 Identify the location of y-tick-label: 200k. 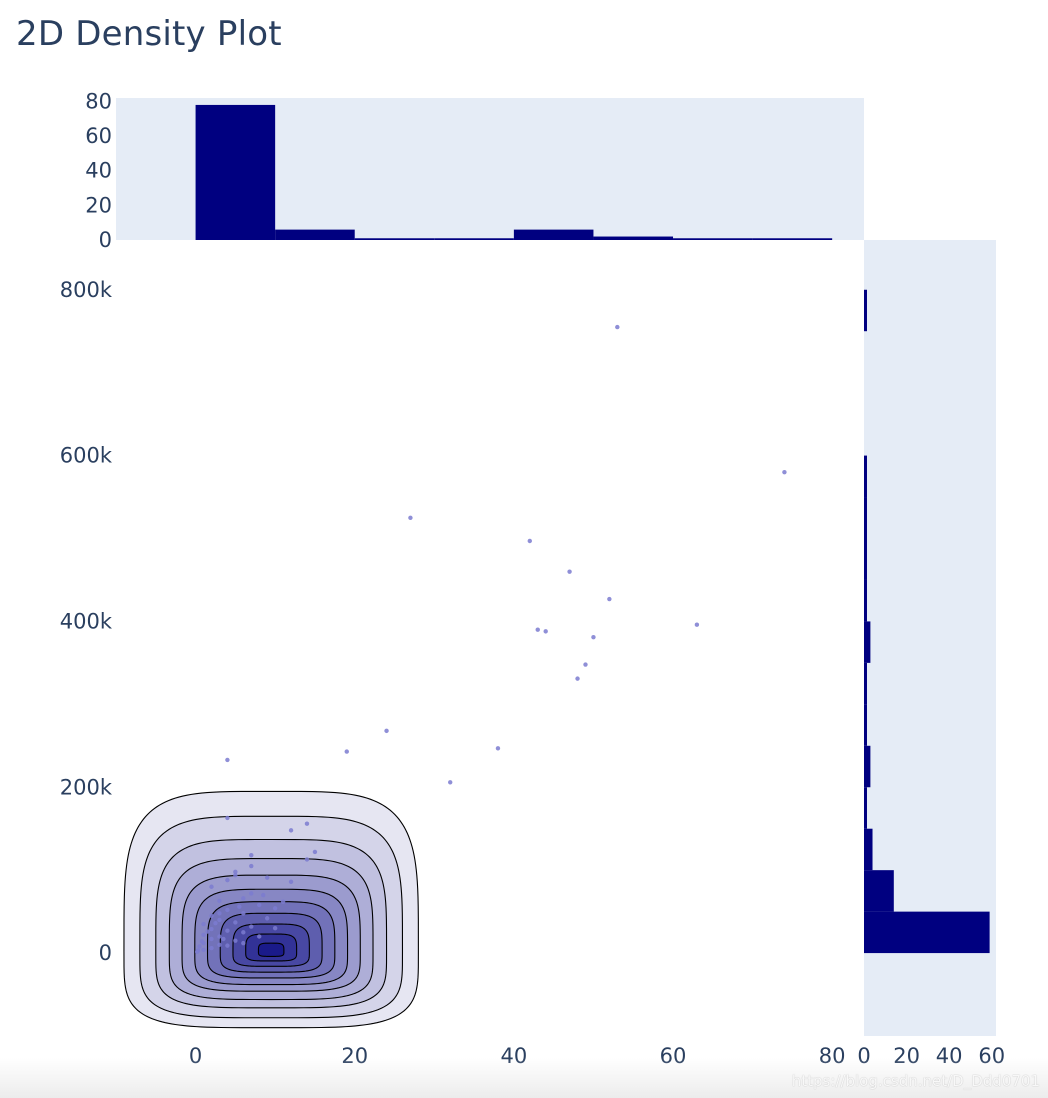
(86, 787).